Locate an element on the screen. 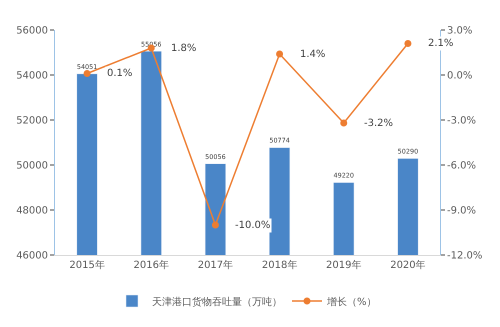 The image size is (500, 327). y-tick-label: 50000 is located at coordinates (32, 166).